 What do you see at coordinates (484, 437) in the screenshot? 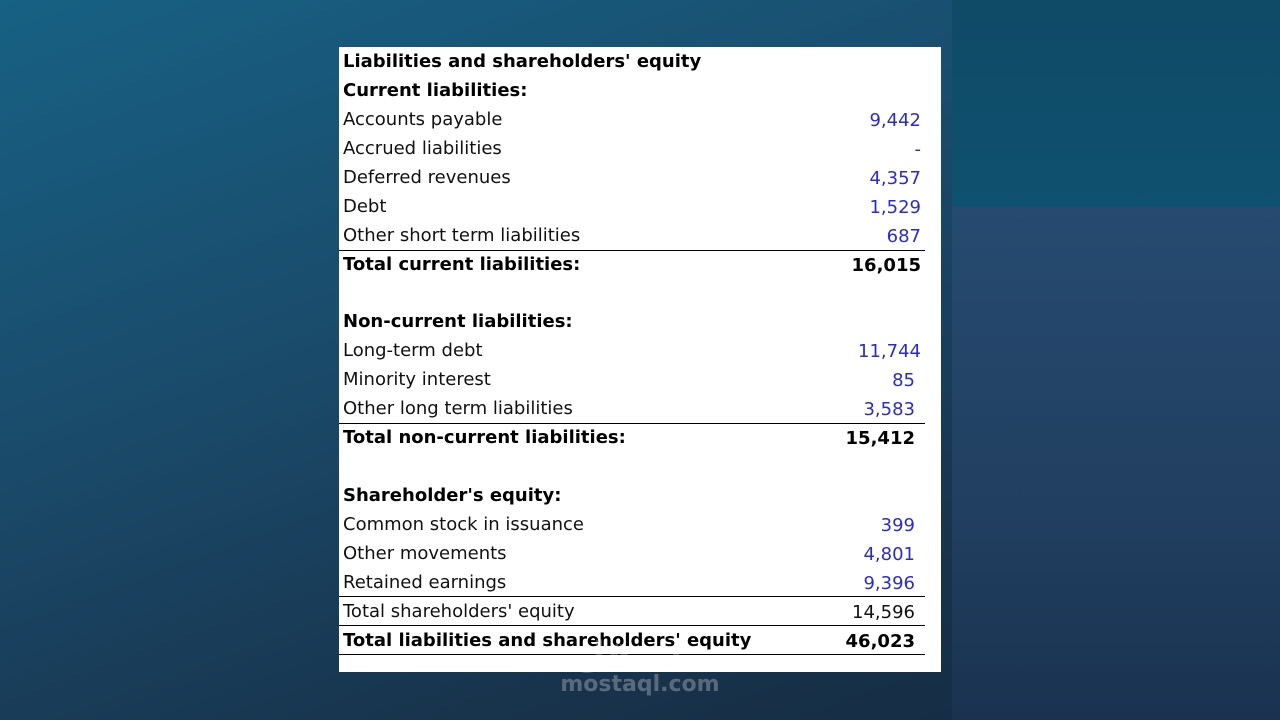
I see `total-label: Total non-current liabilities:` at bounding box center [484, 437].